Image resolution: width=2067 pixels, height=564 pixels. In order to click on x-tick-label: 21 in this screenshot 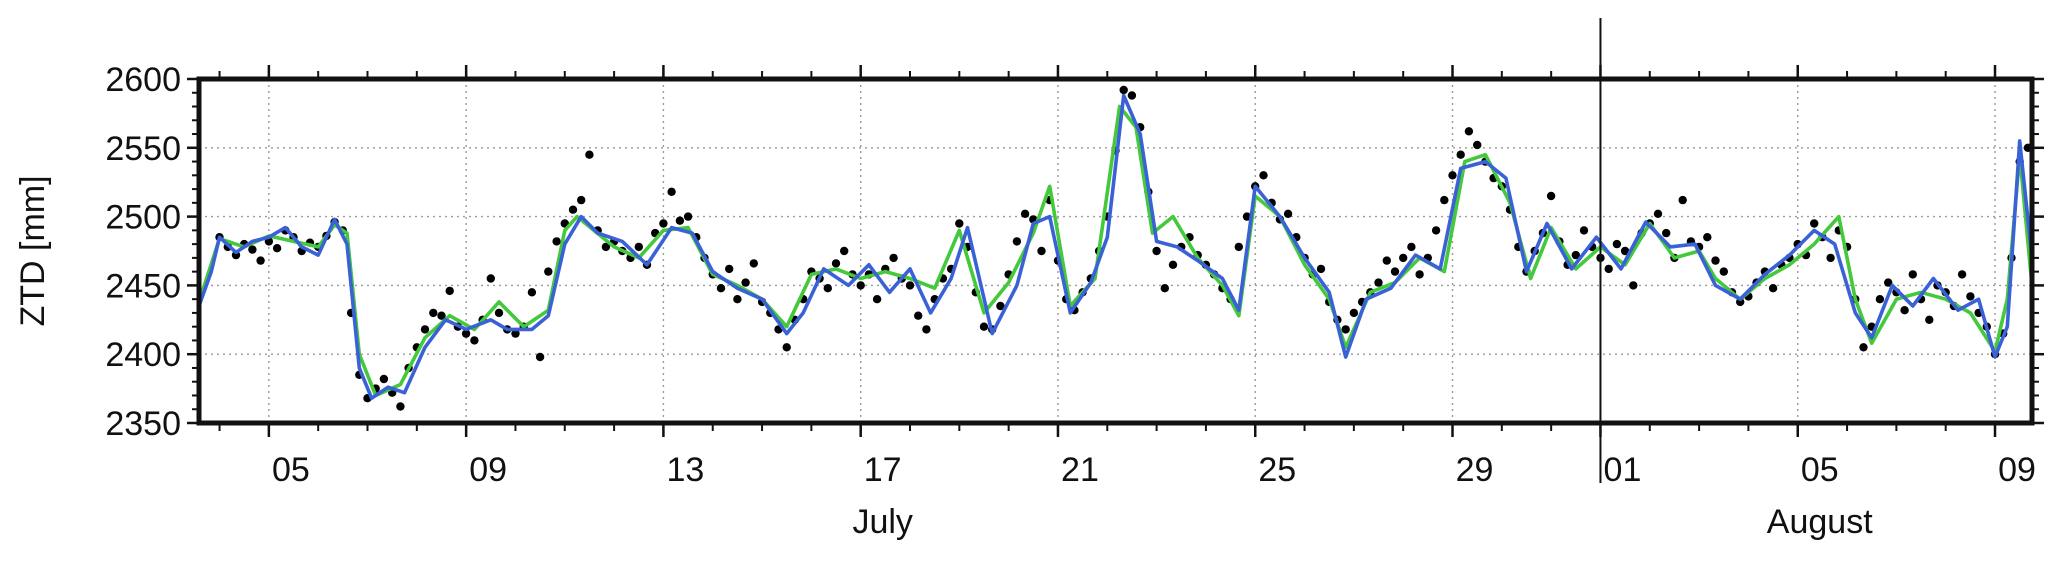, I will do `click(1080, 470)`.